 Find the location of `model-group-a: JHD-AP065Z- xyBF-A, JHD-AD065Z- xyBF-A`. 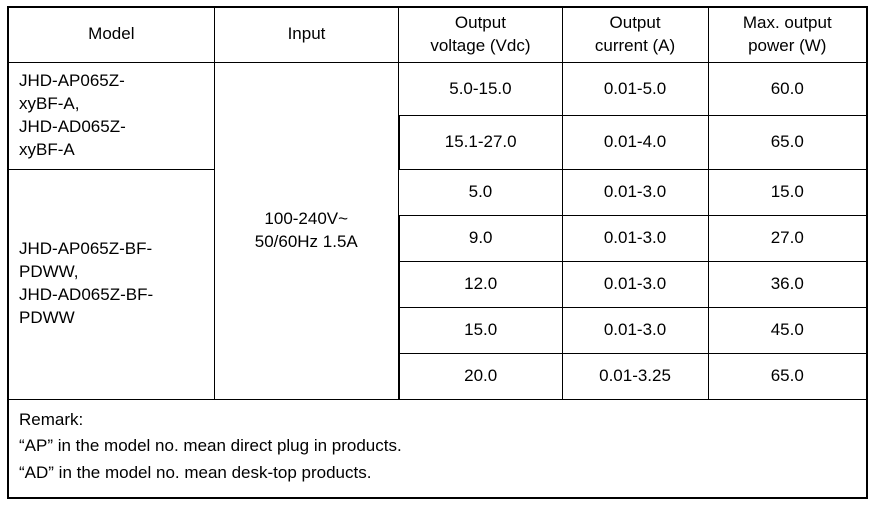

model-group-a: JHD-AP065Z- xyBF-A, JHD-AD065Z- xyBF-A is located at coordinates (110, 115).